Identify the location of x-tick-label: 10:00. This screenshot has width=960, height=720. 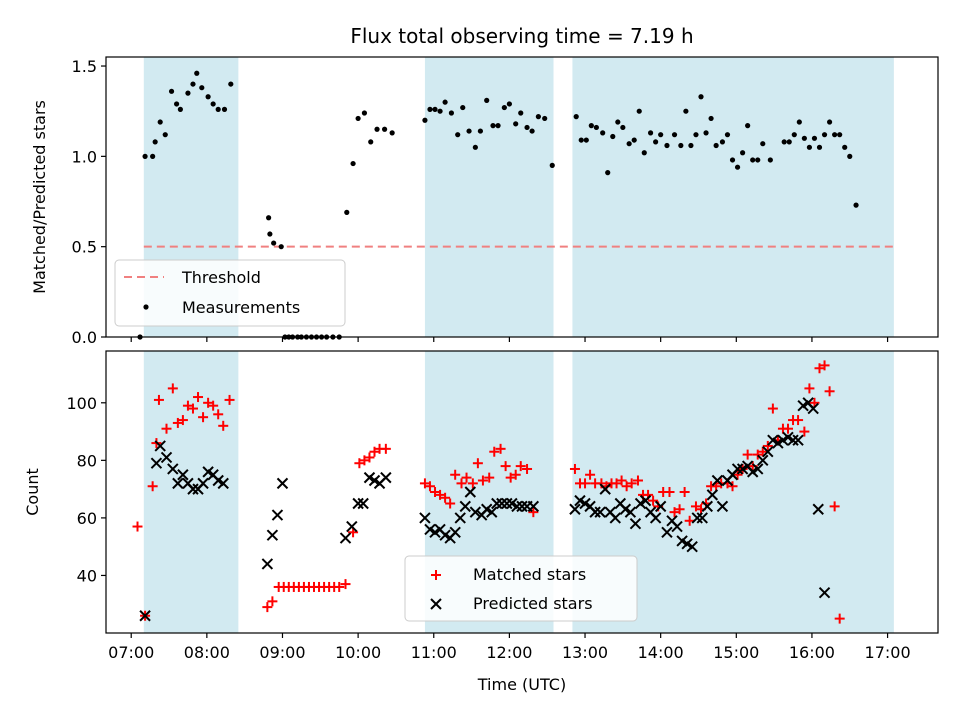
(358, 652).